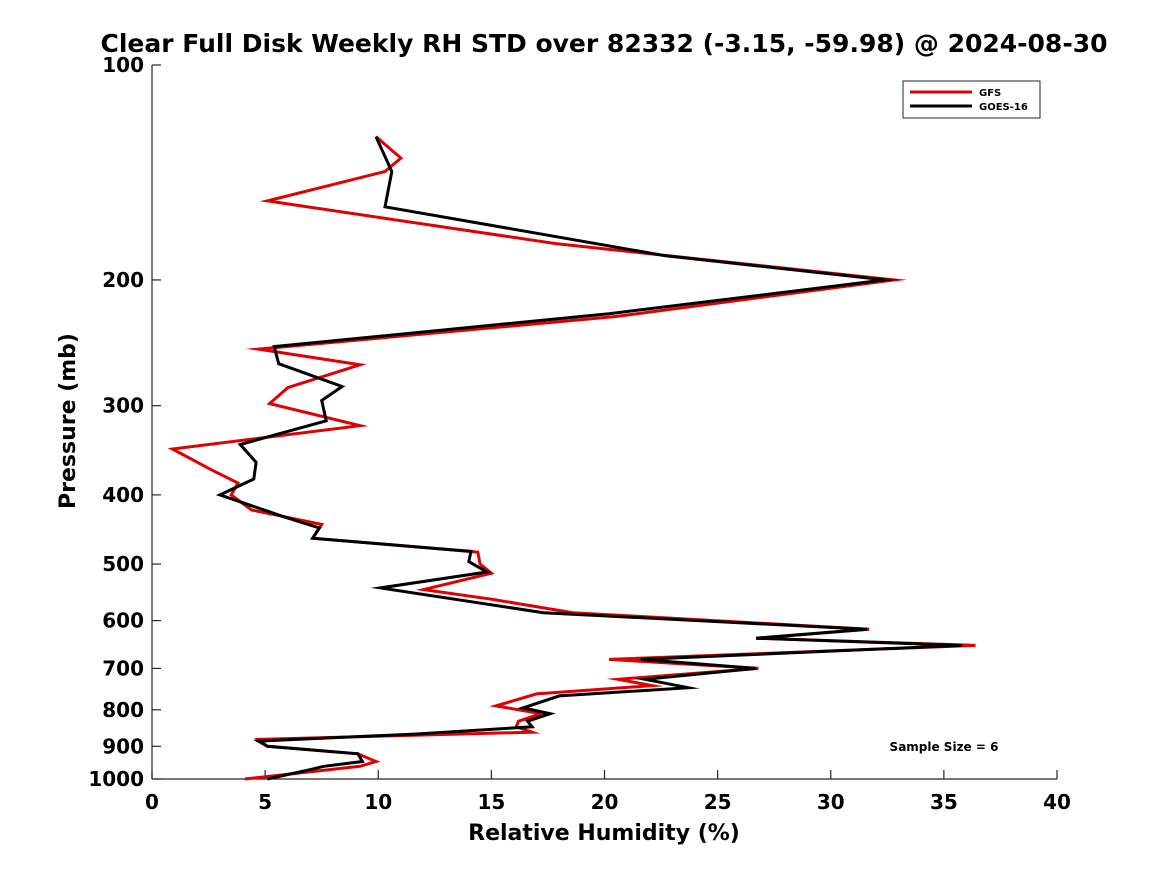  Describe the element at coordinates (68, 421) in the screenshot. I see `y-axis-label: Pressure (mb)` at that location.